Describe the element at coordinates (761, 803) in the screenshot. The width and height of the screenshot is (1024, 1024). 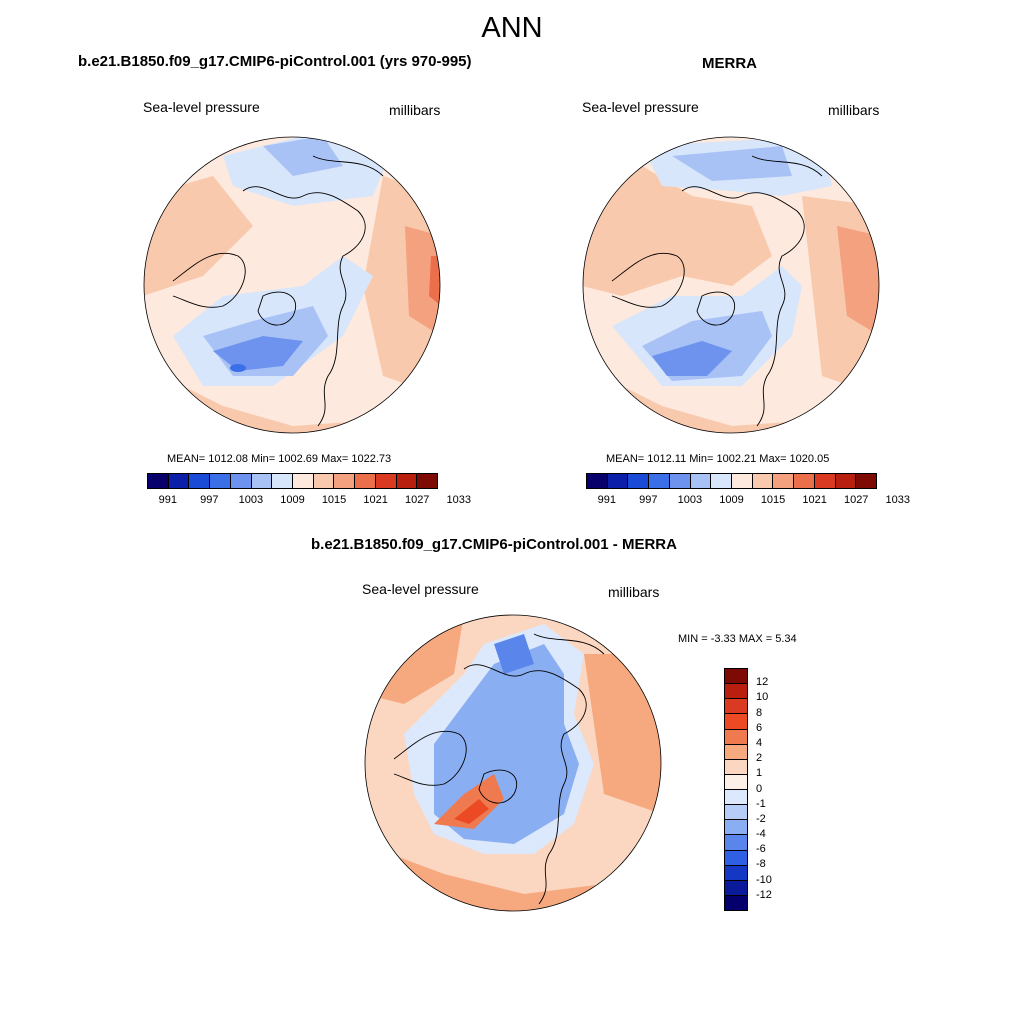
I see `colorbar-tick-label: -1` at that location.